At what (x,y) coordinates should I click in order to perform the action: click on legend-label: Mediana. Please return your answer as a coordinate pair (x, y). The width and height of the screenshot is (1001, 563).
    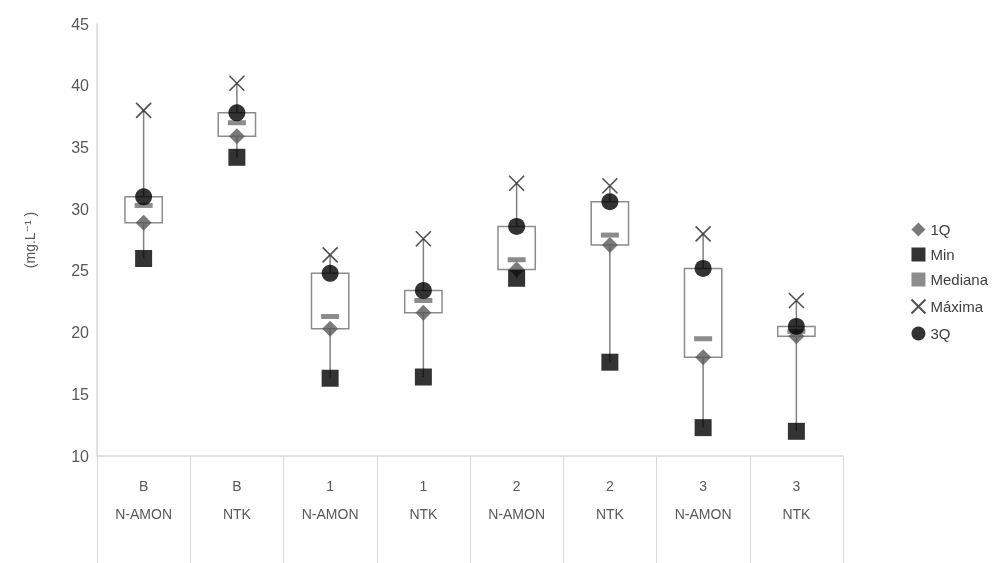
    Looking at the image, I should click on (959, 279).